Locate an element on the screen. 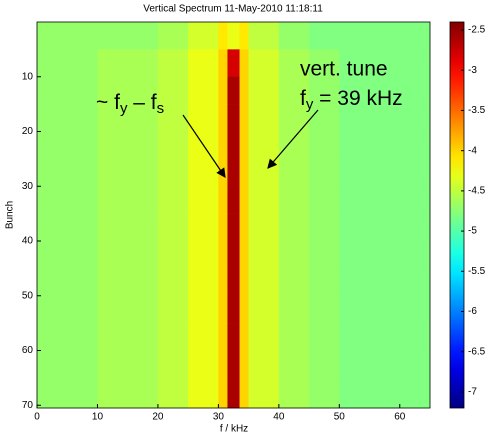  arrow is located at coordinates (204, 146).